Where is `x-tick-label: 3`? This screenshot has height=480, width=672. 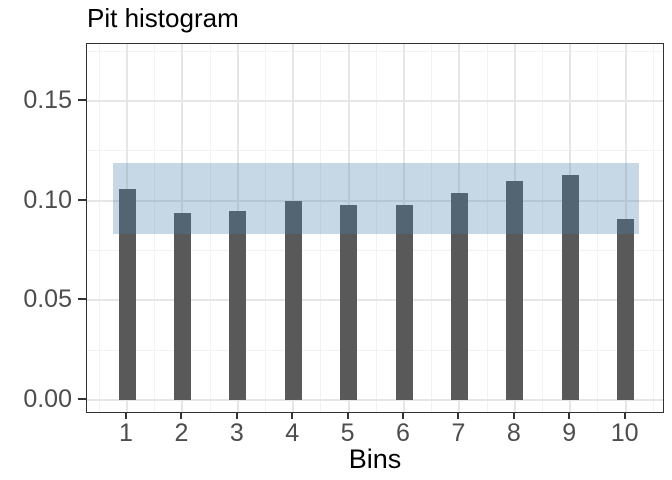 x-tick-label: 3 is located at coordinates (236, 433).